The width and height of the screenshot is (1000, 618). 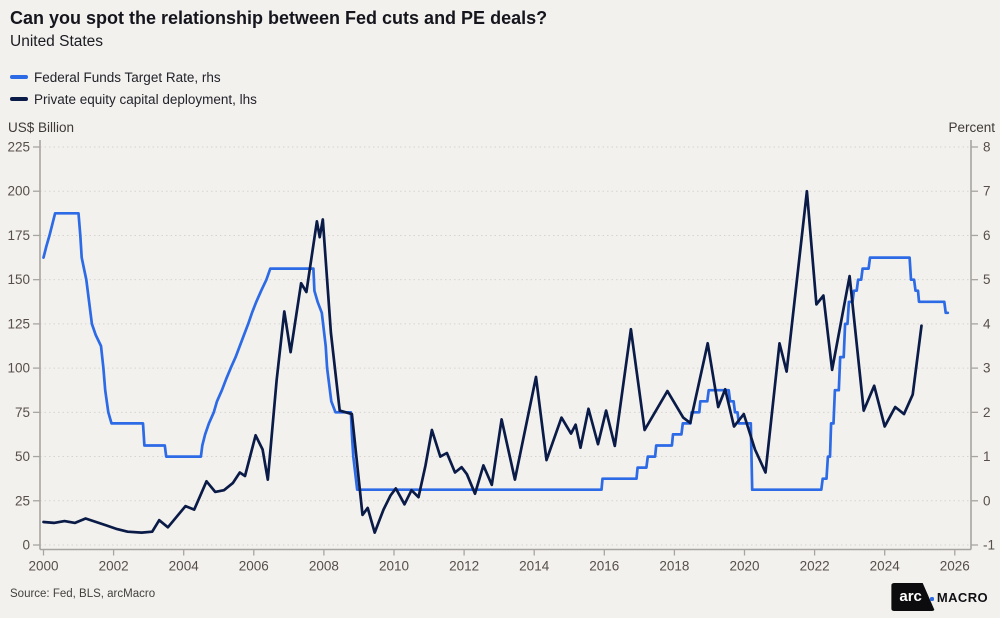 What do you see at coordinates (394, 566) in the screenshot?
I see `svg-text: 2010` at bounding box center [394, 566].